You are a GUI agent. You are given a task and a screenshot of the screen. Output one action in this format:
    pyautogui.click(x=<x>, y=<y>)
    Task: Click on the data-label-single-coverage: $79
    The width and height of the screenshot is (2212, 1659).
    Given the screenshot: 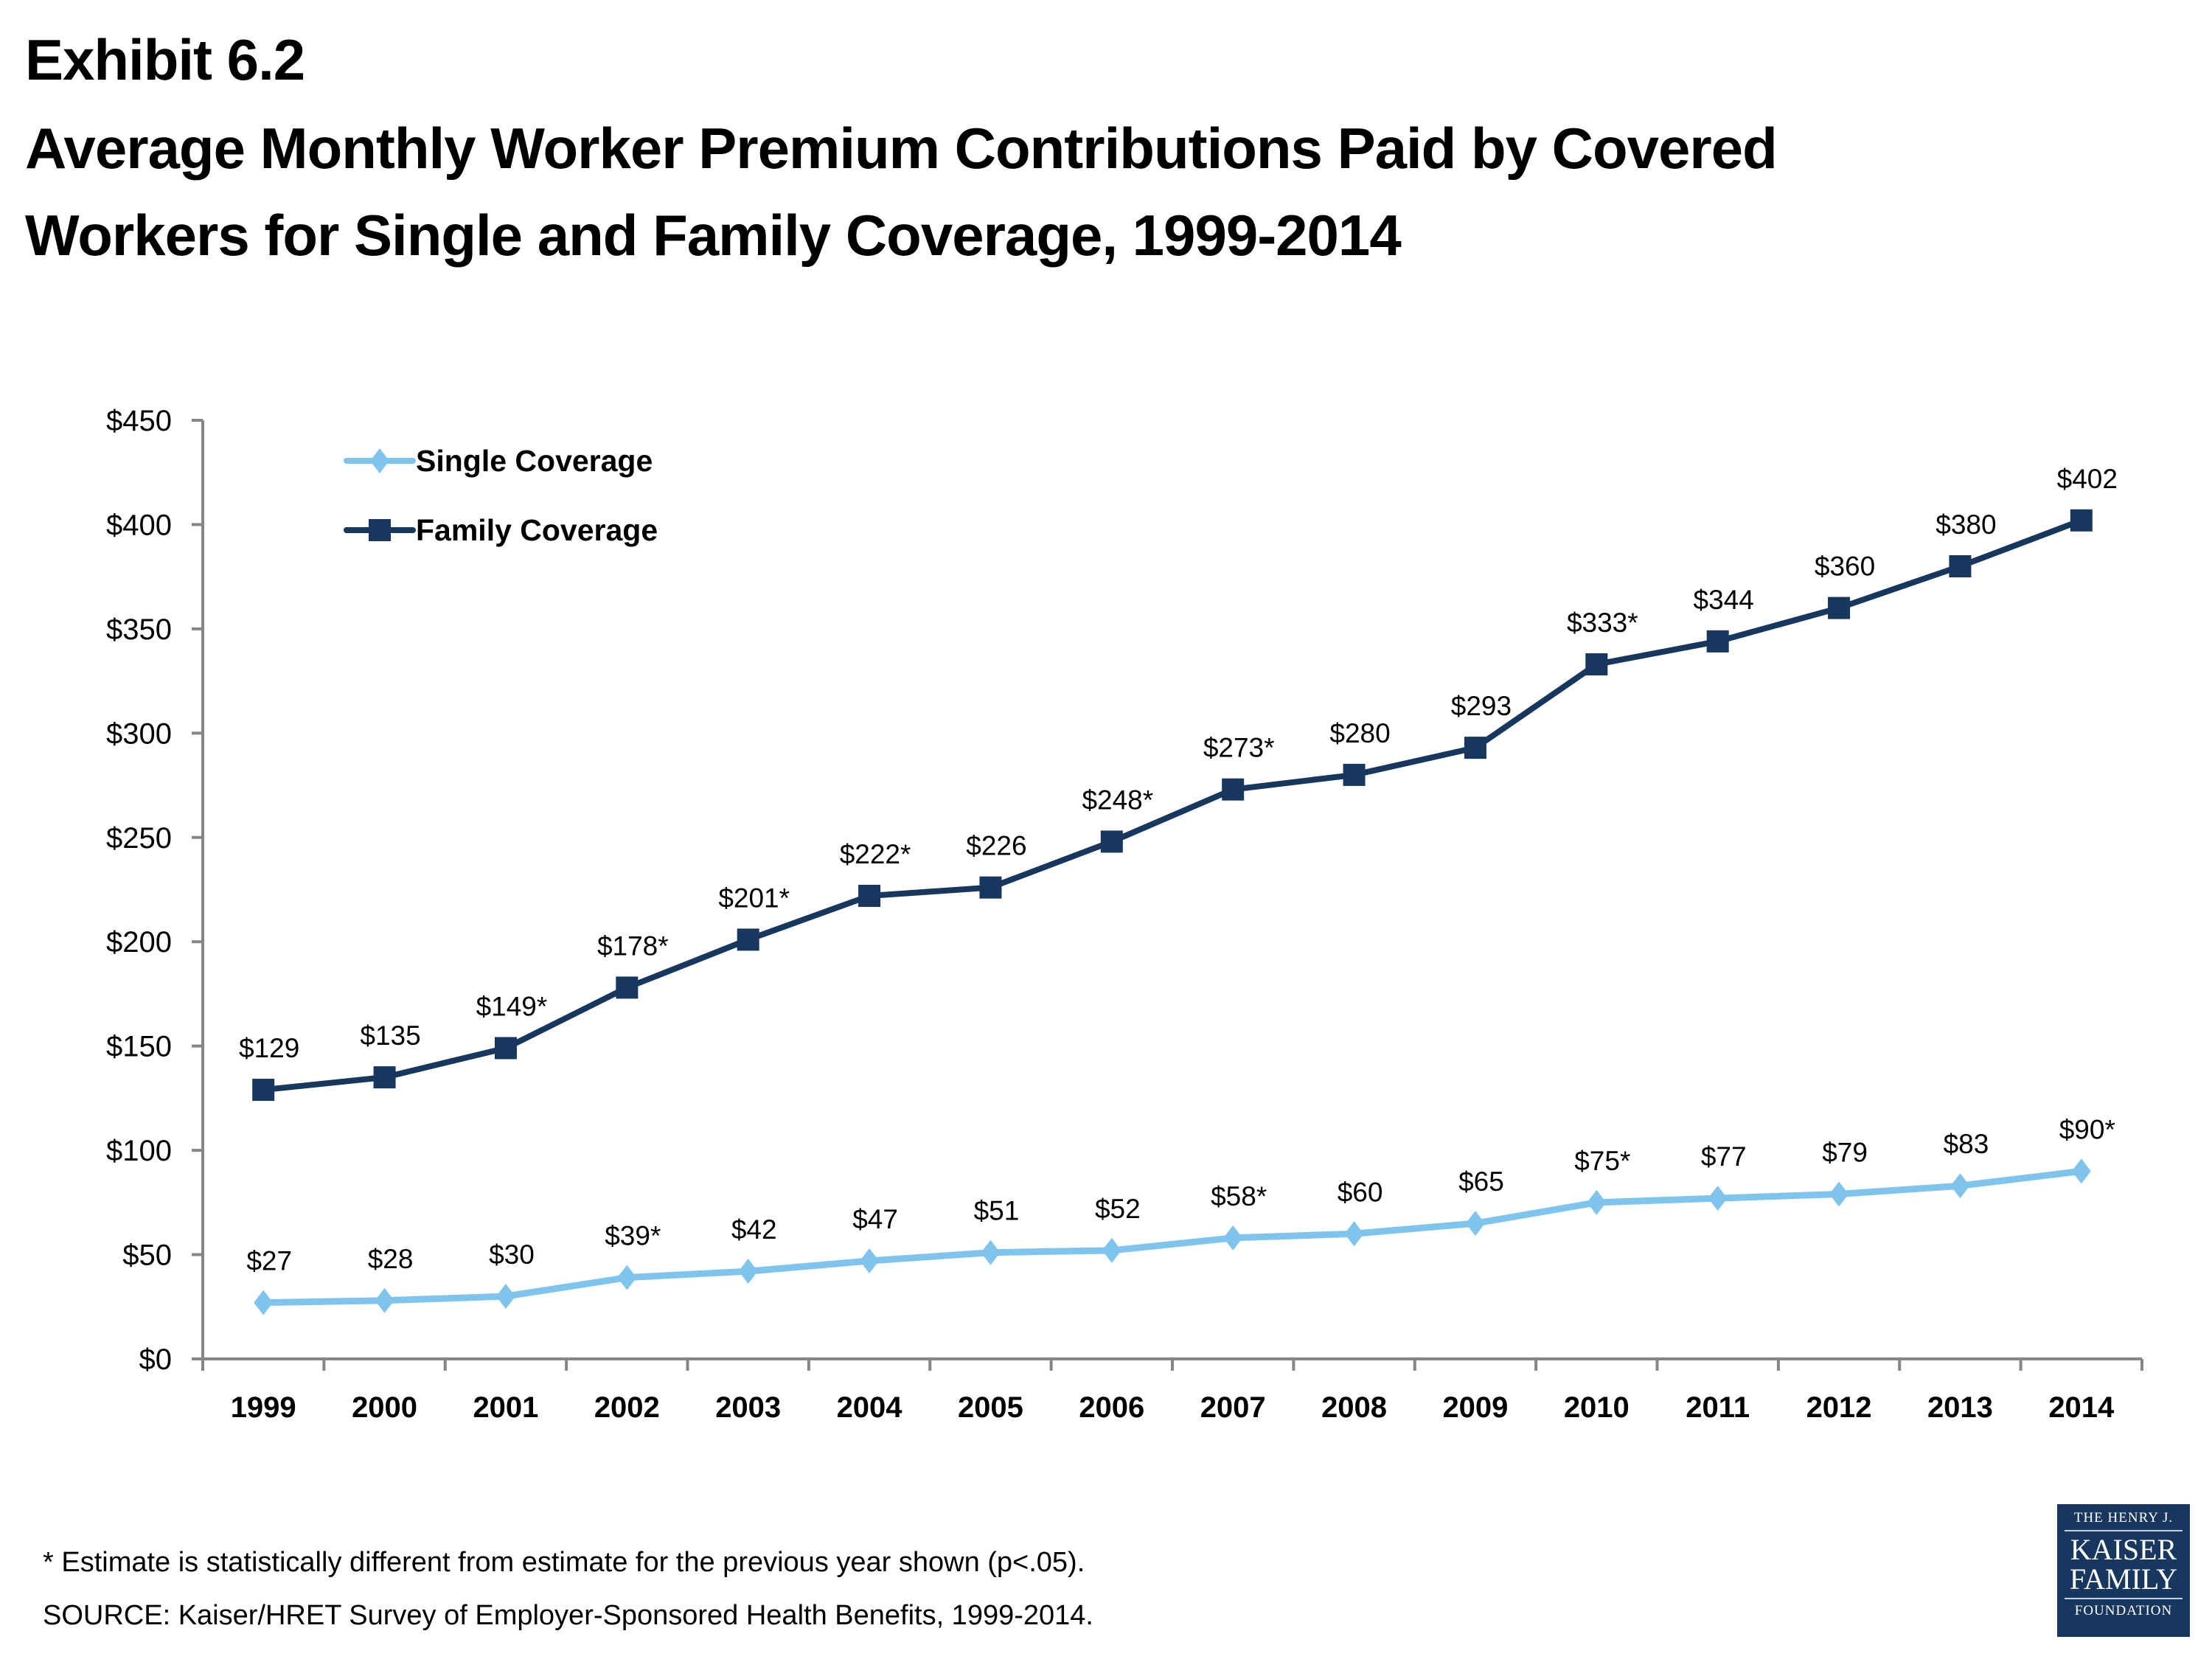 What is the action you would take?
    pyautogui.click(x=1845, y=1153)
    